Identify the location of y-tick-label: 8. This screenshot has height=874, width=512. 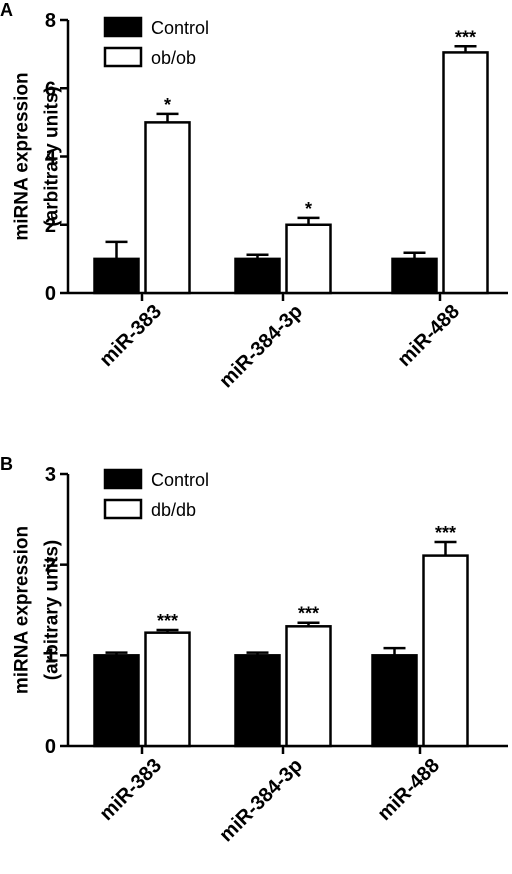
(50, 21).